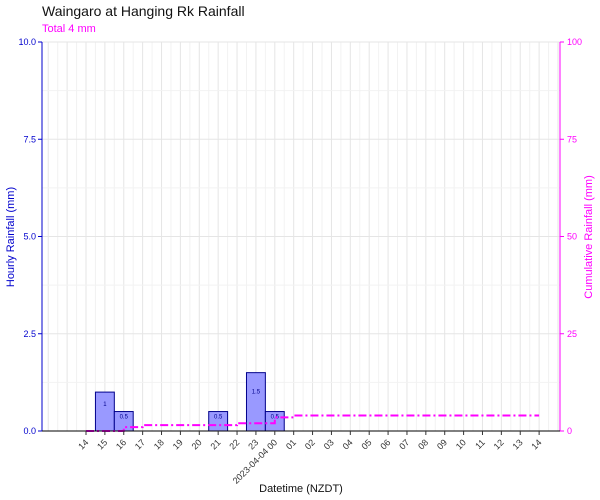 The width and height of the screenshot is (600, 500). What do you see at coordinates (159, 444) in the screenshot?
I see `x-tick-label: 18` at bounding box center [159, 444].